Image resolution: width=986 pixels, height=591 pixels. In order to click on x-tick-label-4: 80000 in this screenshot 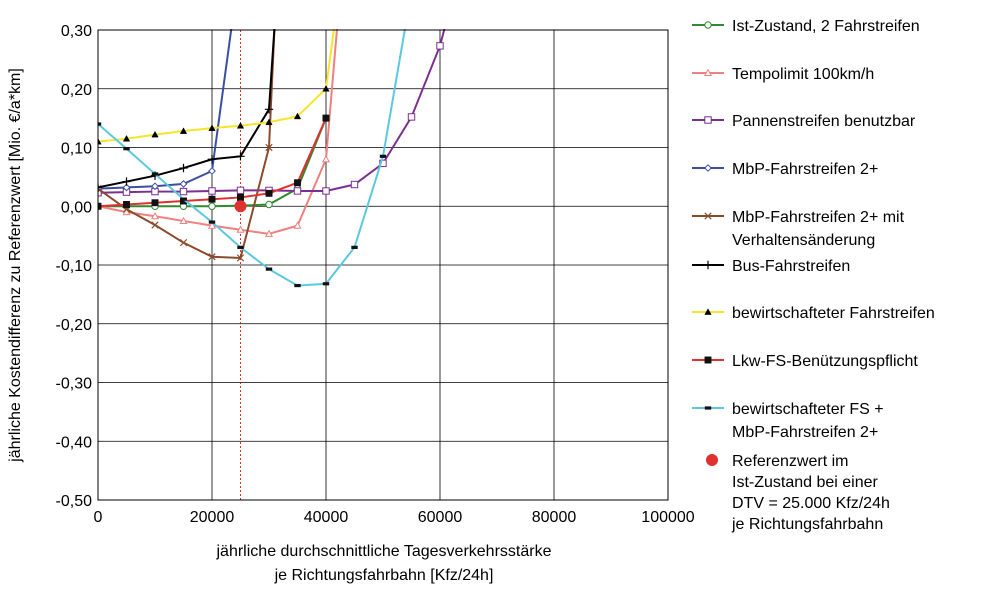, I will do `click(554, 517)`.